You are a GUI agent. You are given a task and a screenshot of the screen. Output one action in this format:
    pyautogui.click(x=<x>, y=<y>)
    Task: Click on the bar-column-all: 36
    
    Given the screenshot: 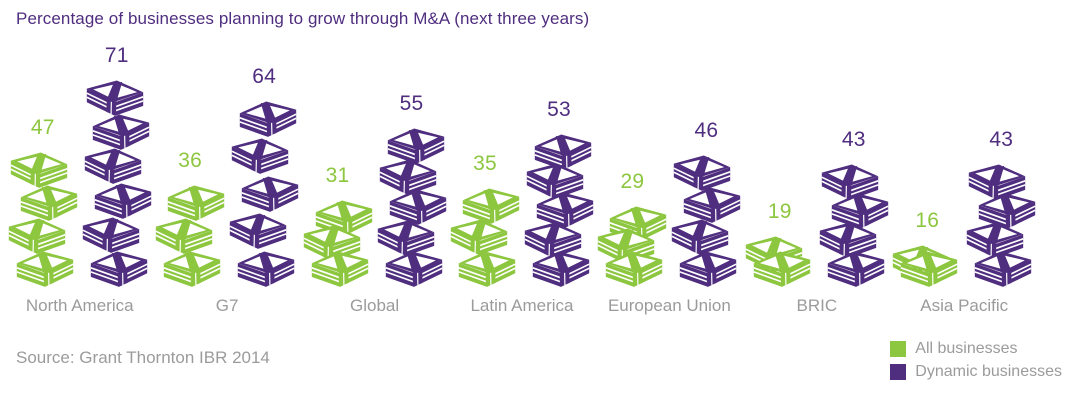 What is the action you would take?
    pyautogui.click(x=190, y=218)
    